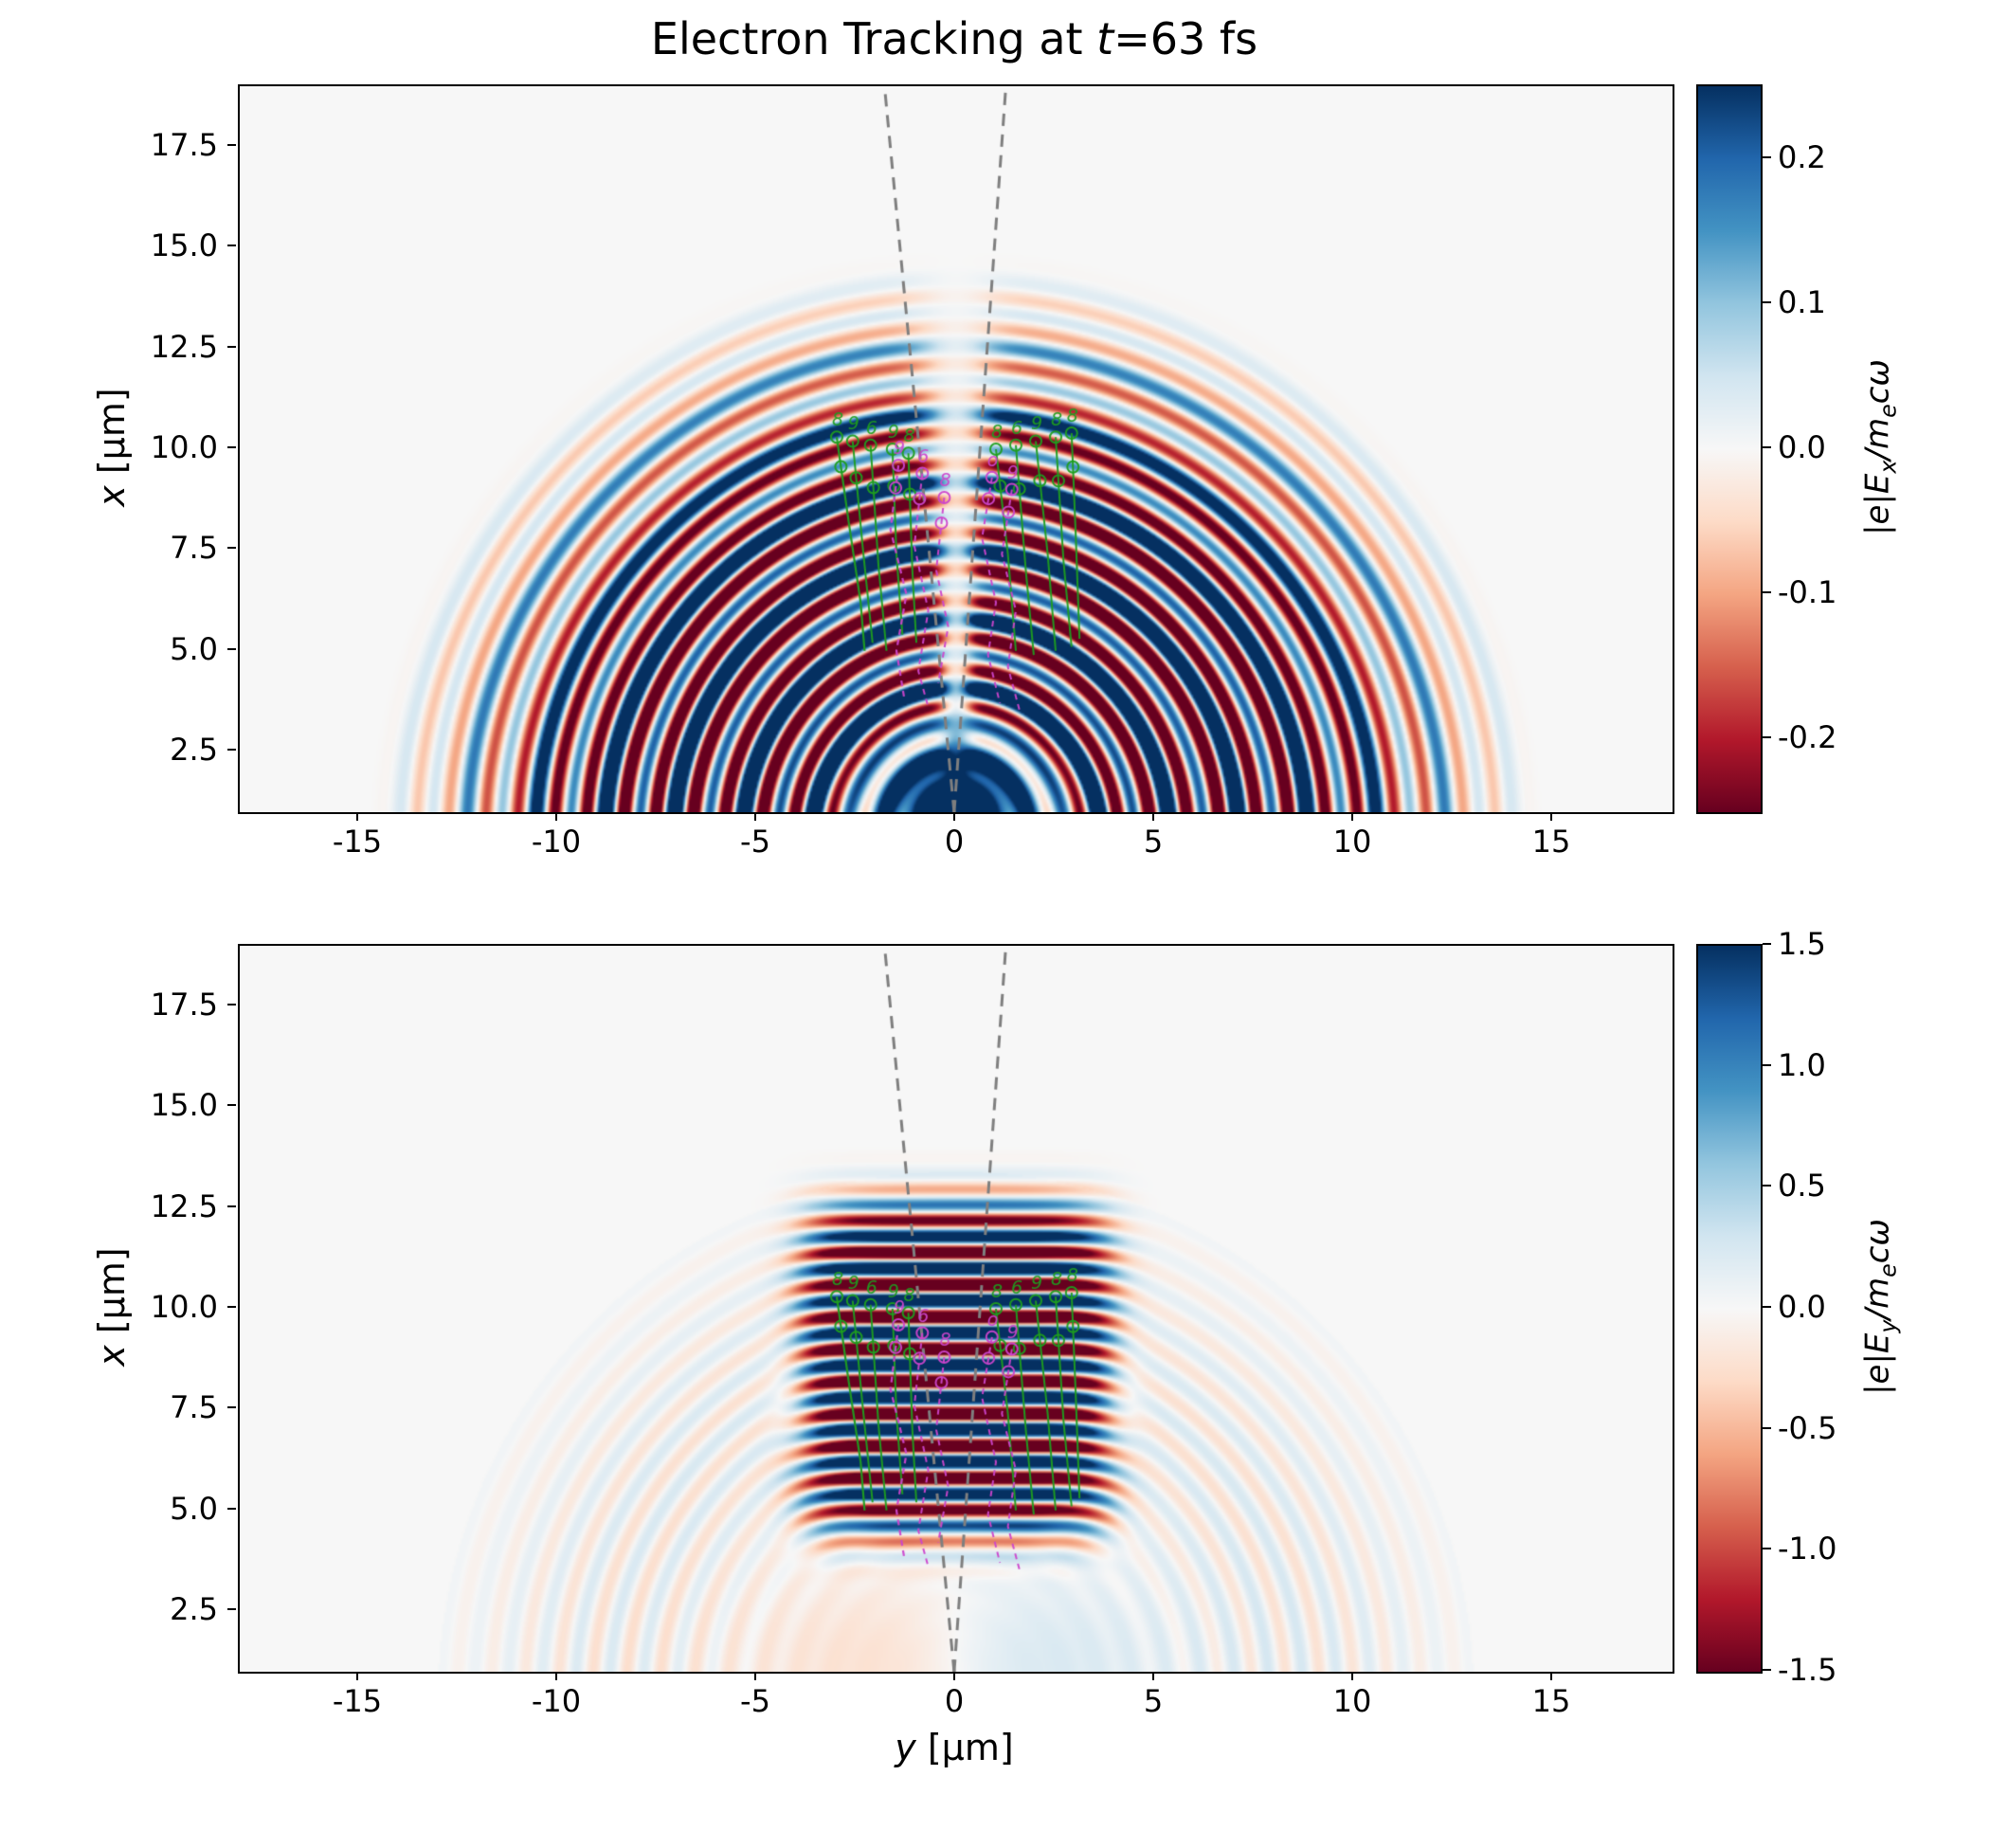  What do you see at coordinates (1802, 1187) in the screenshot?
I see `colorbar-tick-label: 0.5` at bounding box center [1802, 1187].